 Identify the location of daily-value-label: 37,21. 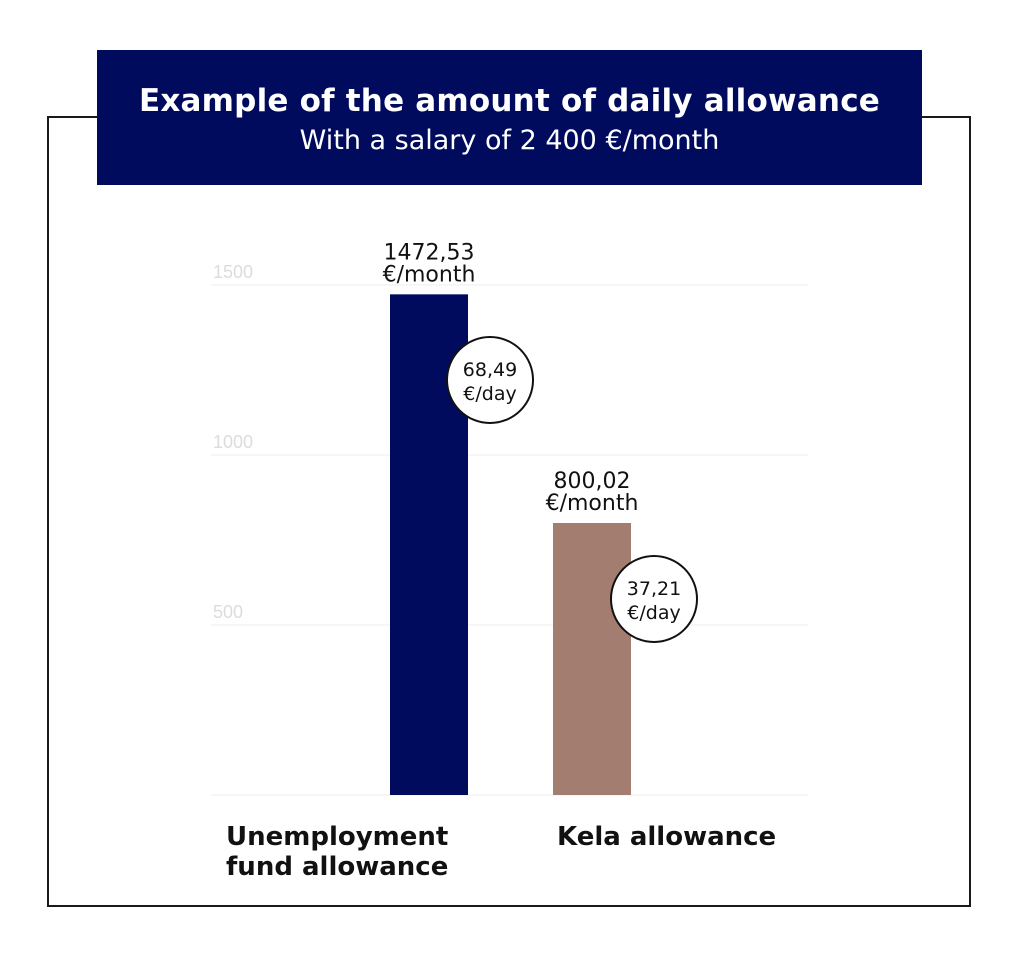
(654, 589).